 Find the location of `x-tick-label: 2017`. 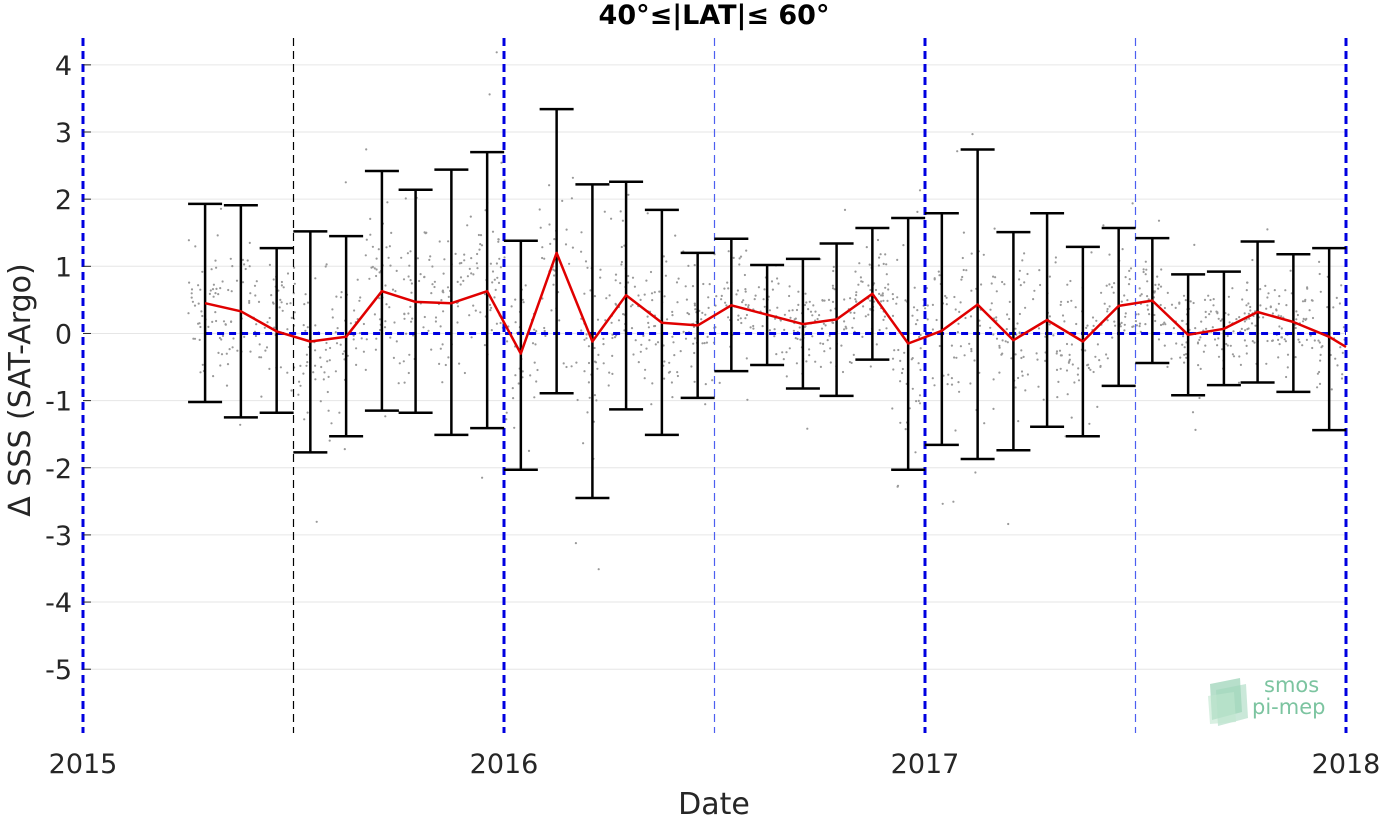

x-tick-label: 2017 is located at coordinates (925, 764).